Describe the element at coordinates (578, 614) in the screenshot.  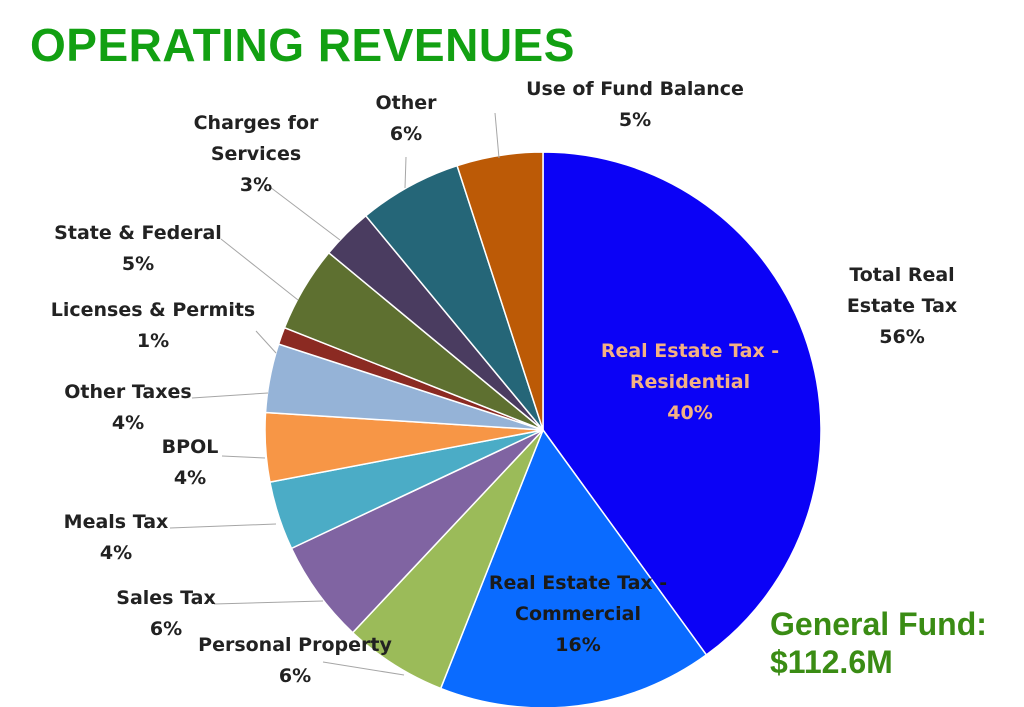
I see `slice-label-real-estate-tax-commercial: Real Estate Tax -Commercial 16%` at that location.